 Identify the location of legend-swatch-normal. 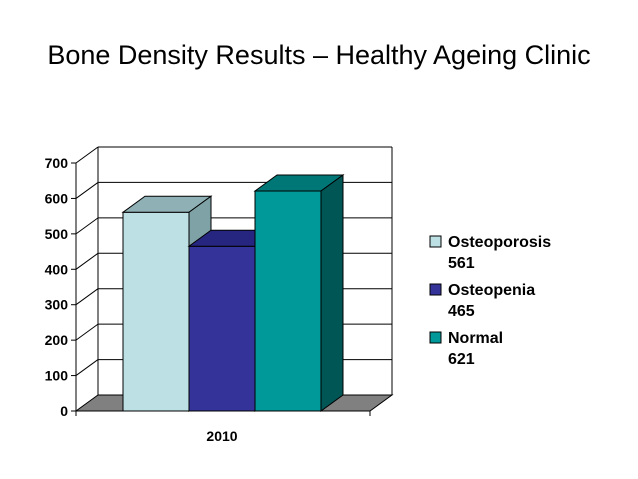
(435, 337).